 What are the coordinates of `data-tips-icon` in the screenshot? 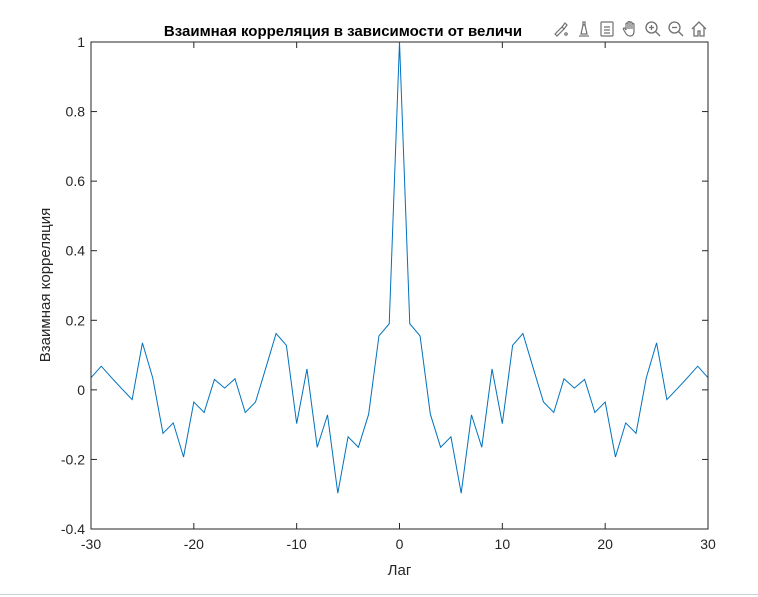 It's located at (584, 29).